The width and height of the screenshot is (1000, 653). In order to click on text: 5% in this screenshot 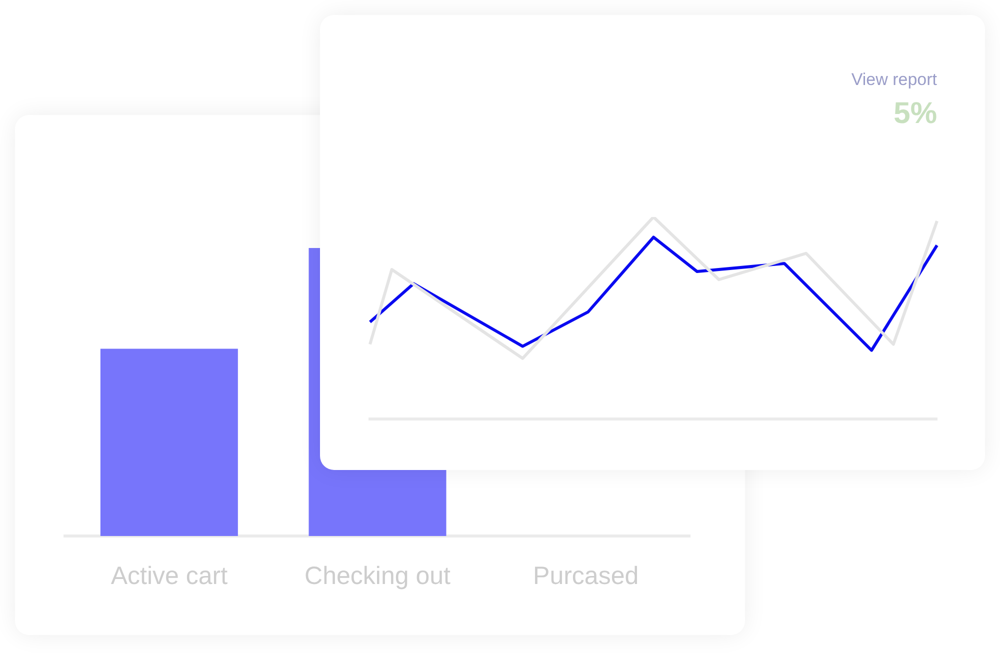, I will do `click(915, 113)`.